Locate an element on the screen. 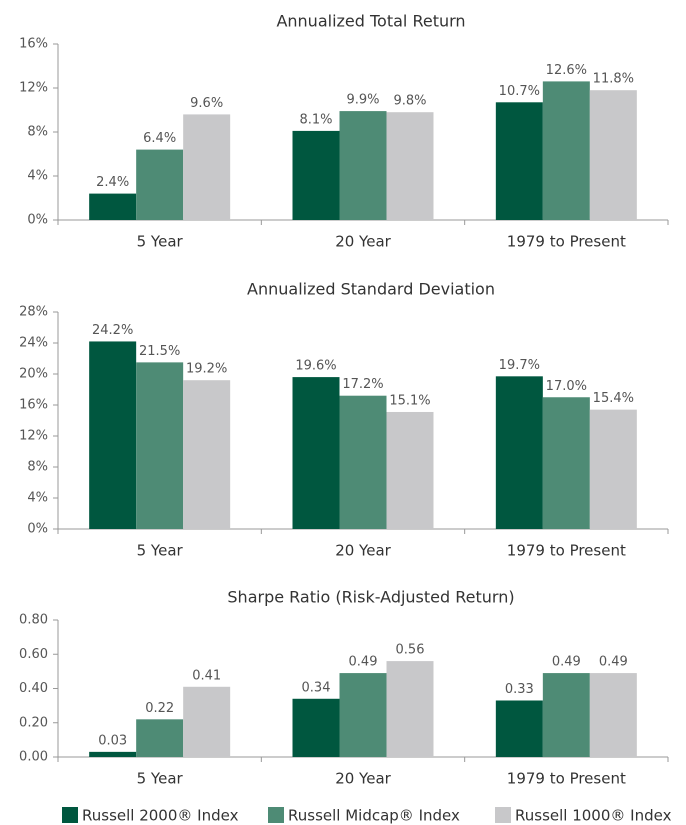 The image size is (686, 825). y-tick-label: 0.20 is located at coordinates (33, 722).